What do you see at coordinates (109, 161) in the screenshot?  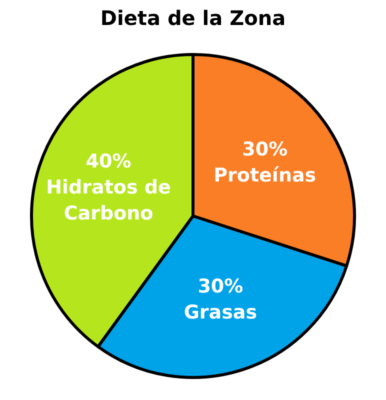 I see `data-label: 40%` at bounding box center [109, 161].